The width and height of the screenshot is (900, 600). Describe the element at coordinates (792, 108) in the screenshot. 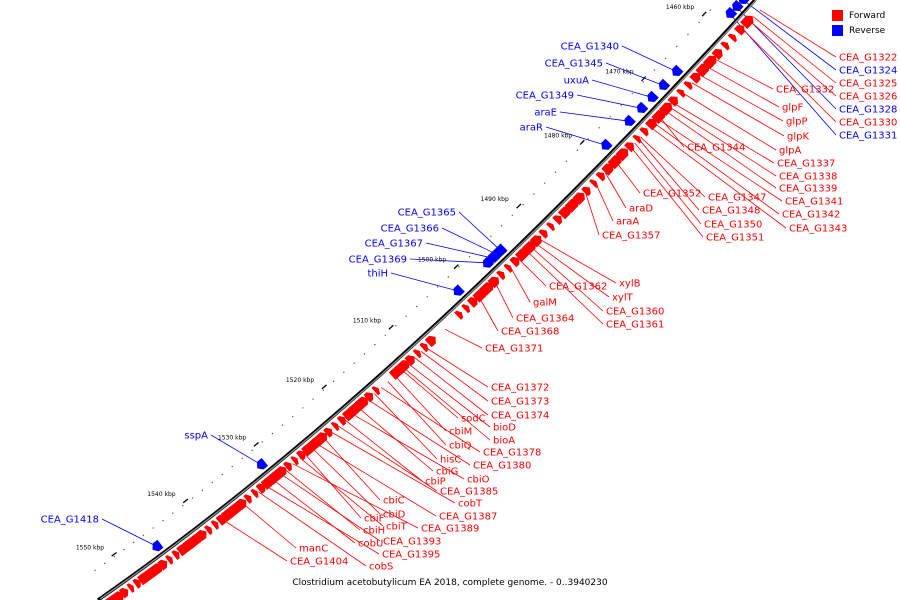

I see `gene-label-glpf: glpF` at that location.